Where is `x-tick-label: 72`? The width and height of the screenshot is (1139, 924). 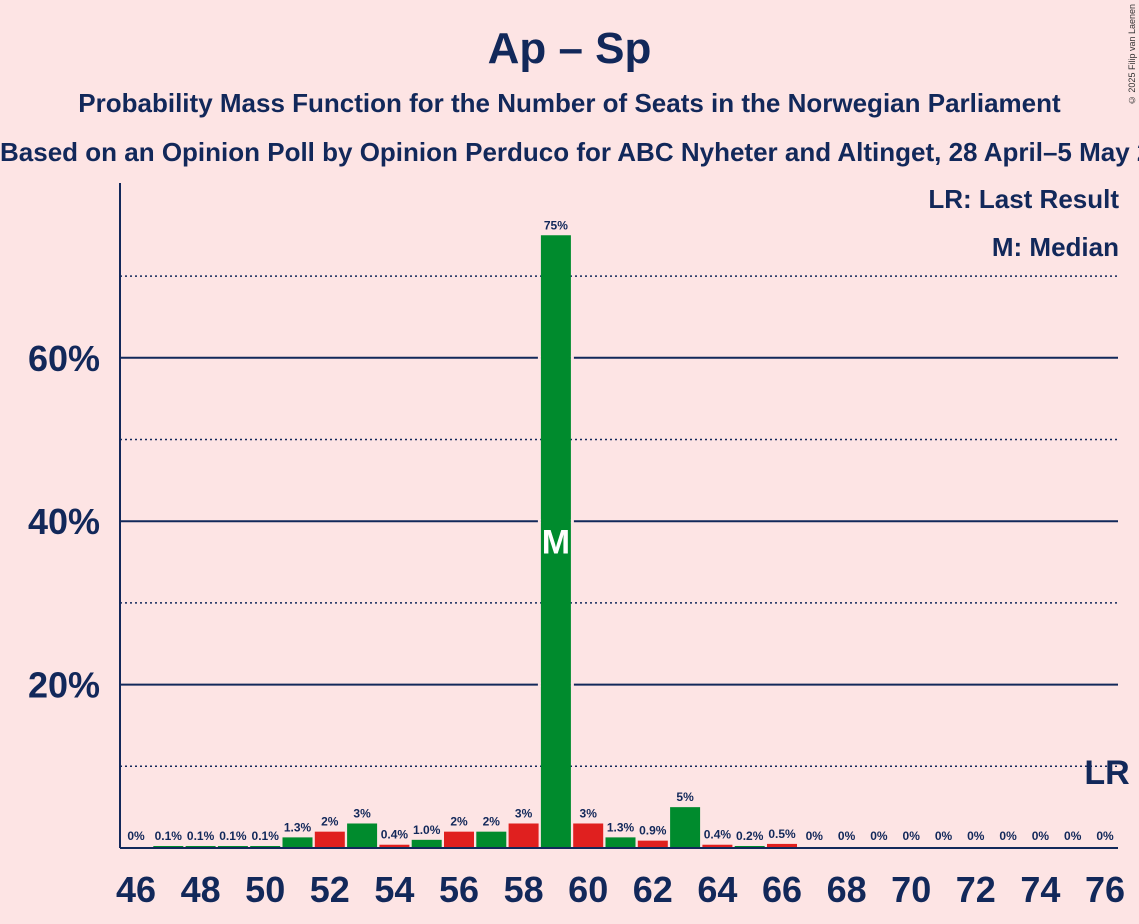 x-tick-label: 72 is located at coordinates (976, 889).